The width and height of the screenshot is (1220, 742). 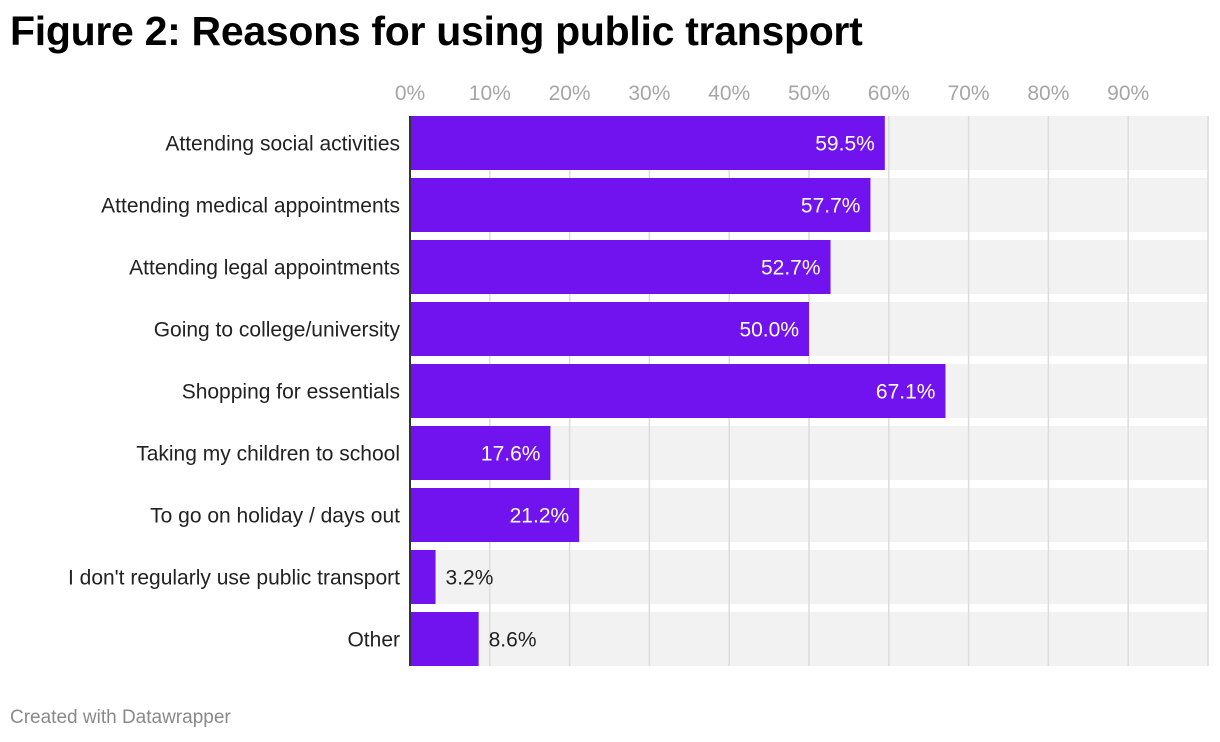 I want to click on value-label: 59.5%, so click(x=845, y=144).